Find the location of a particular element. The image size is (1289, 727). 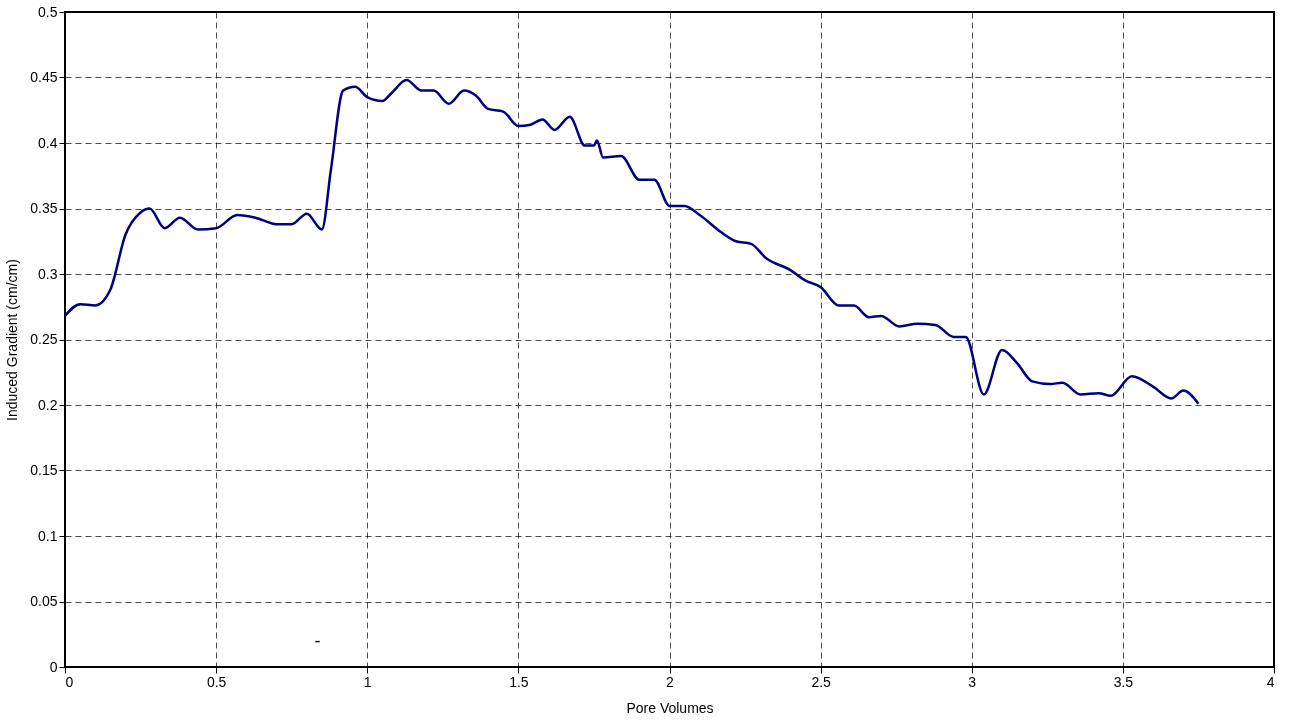

y-tick-label: 0.1 is located at coordinates (48, 535).